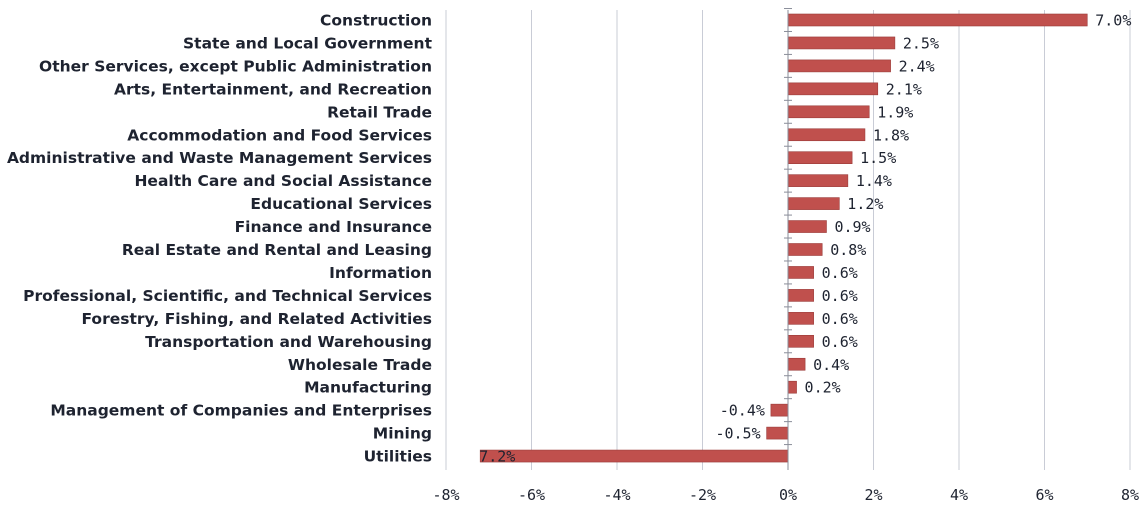 This screenshot has height=506, width=1145. I want to click on x-tick-label: -6%, so click(531, 495).